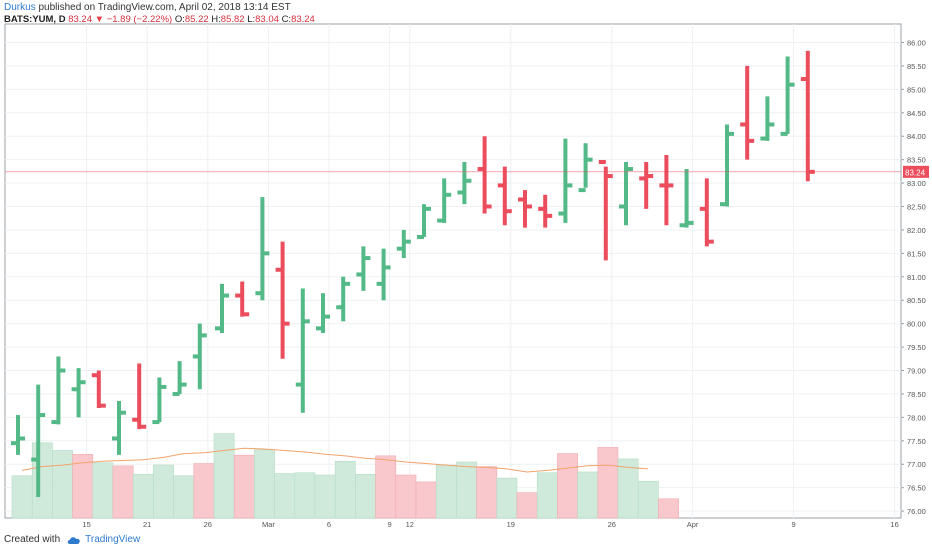 The width and height of the screenshot is (932, 550). What do you see at coordinates (916, 160) in the screenshot?
I see `y-tick-label: 83.50` at bounding box center [916, 160].